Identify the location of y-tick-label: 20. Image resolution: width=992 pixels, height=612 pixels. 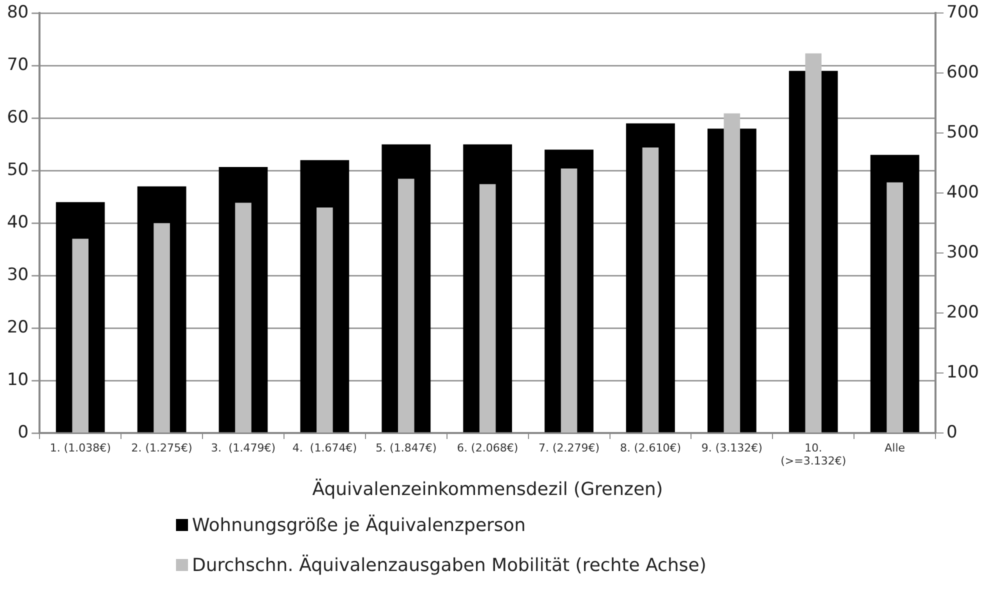
(17, 327).